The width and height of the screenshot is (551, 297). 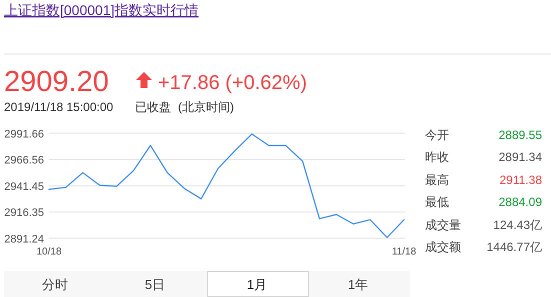 What do you see at coordinates (517, 225) in the screenshot?
I see `text: 124.43亿` at bounding box center [517, 225].